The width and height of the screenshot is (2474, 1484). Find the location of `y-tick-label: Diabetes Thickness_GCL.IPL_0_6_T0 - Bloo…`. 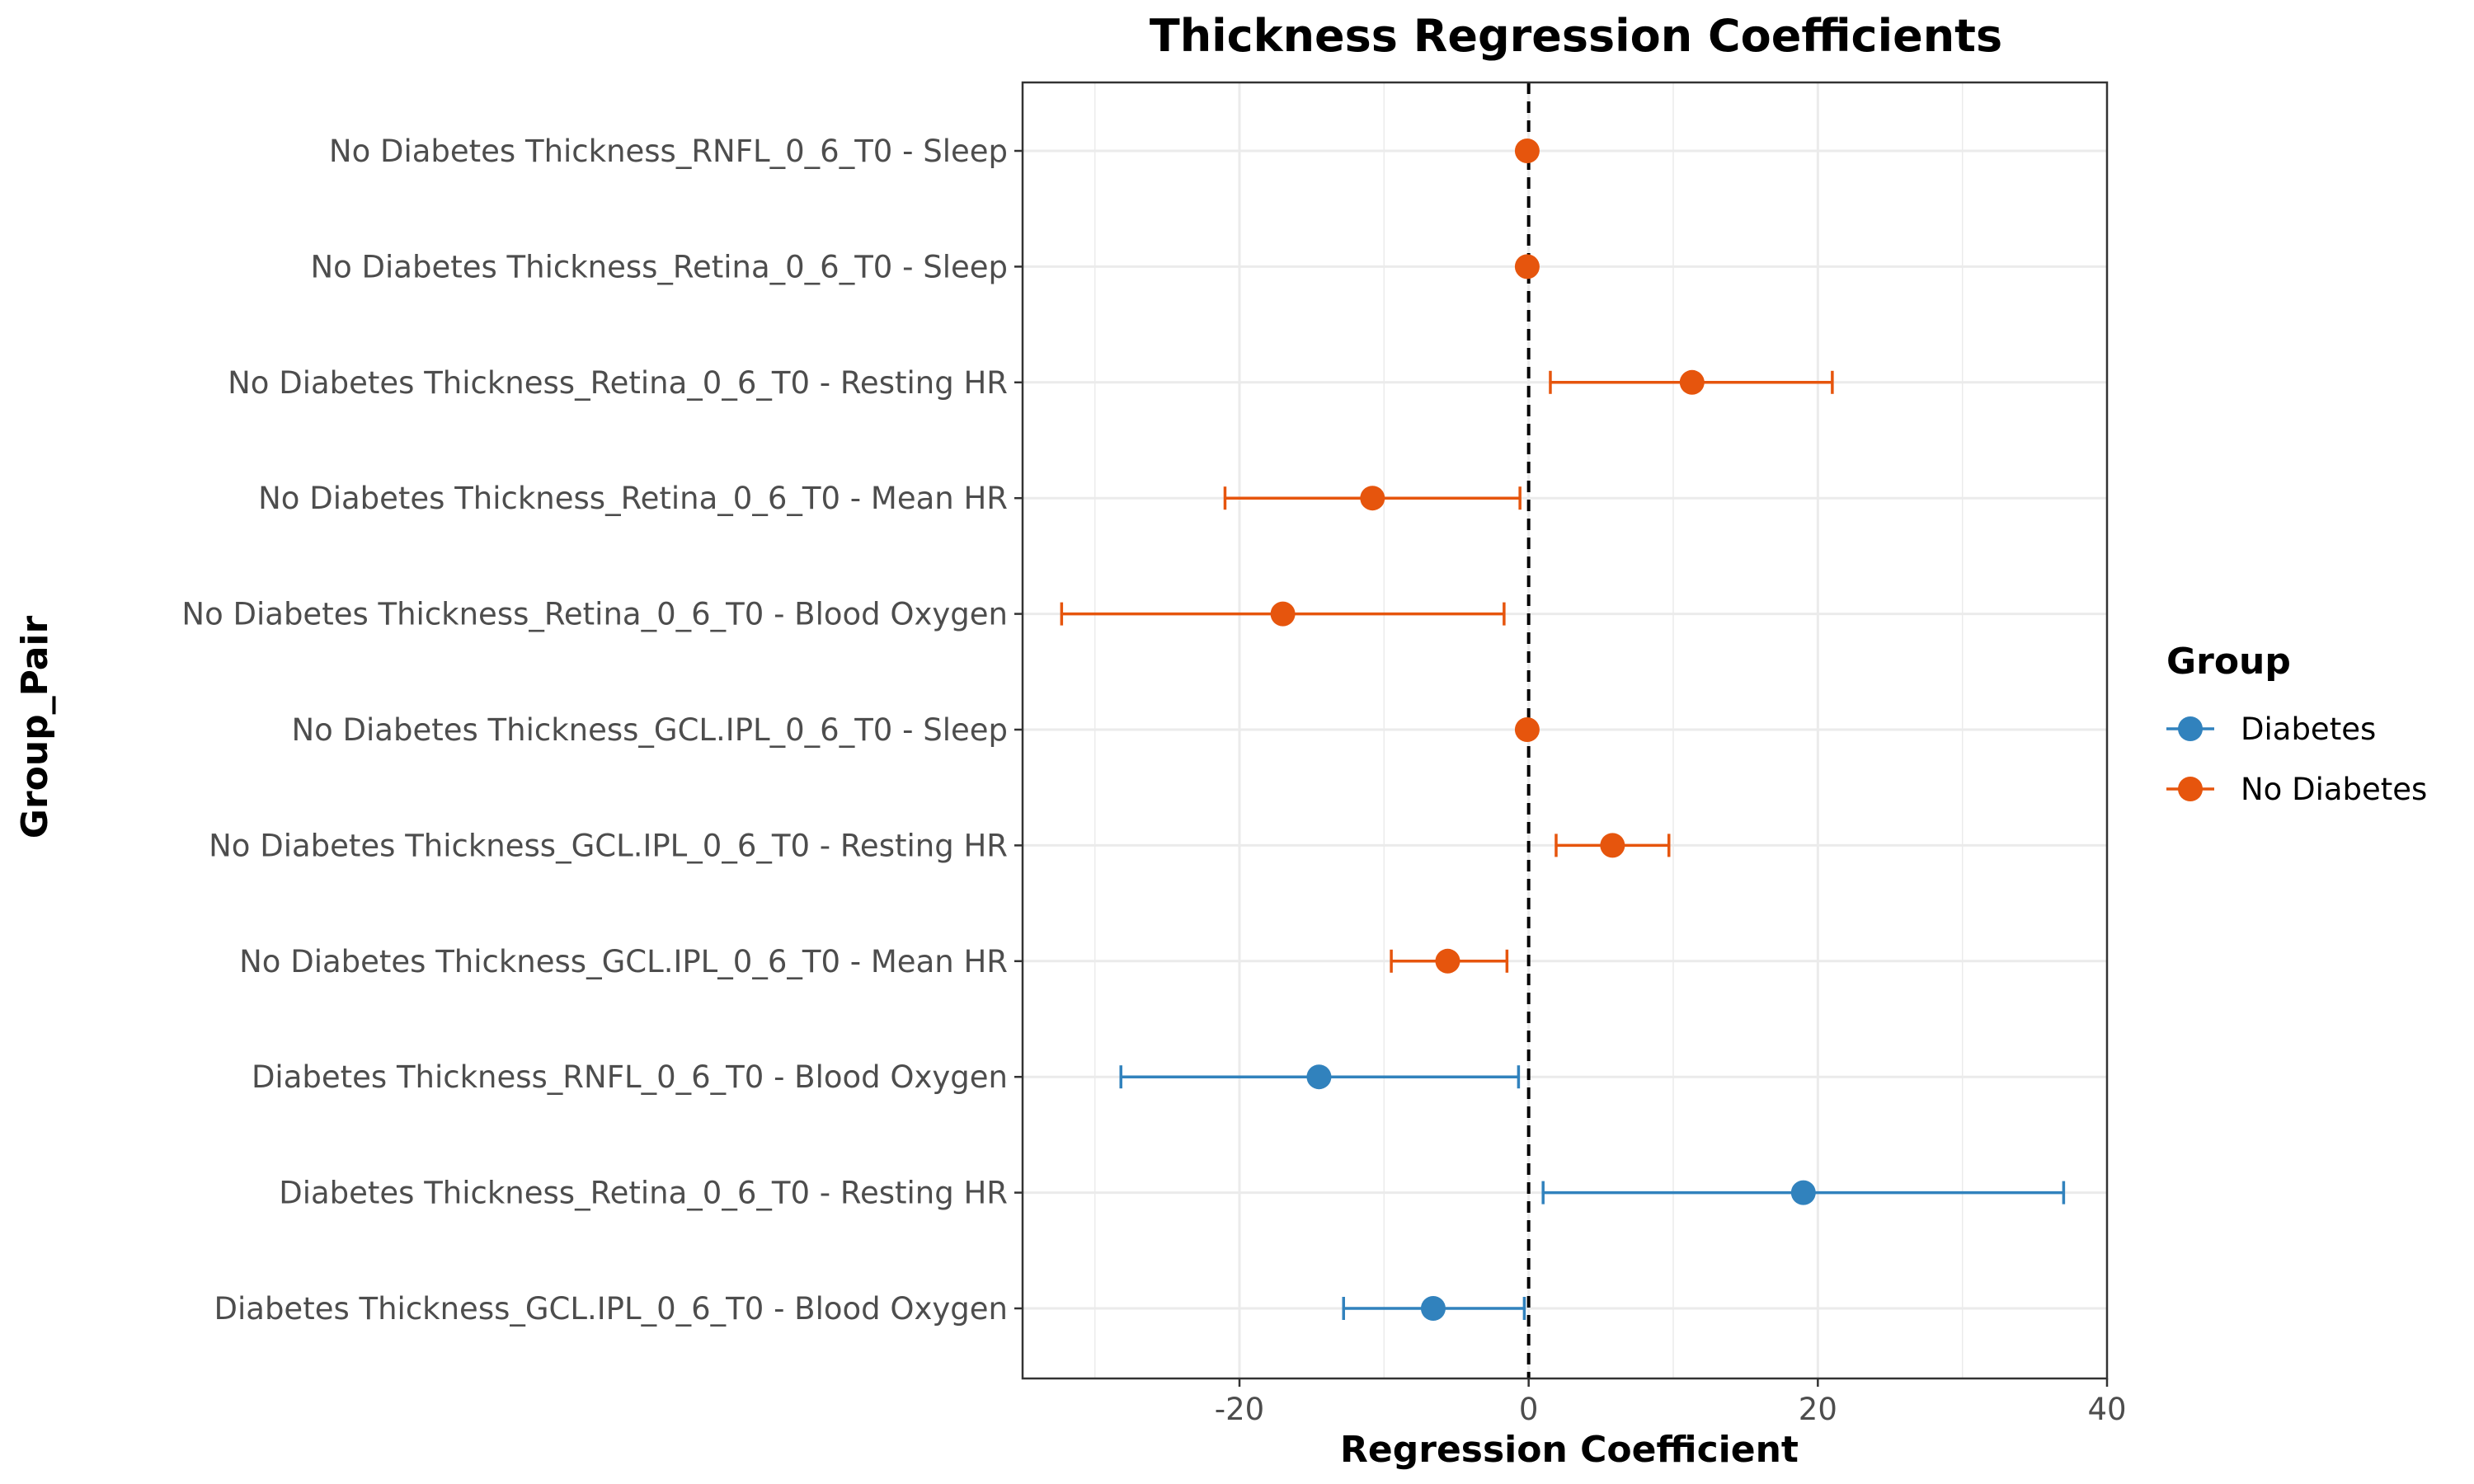

y-tick-label: Diabetes Thickness_GCL.IPL_0_6_T0 - Bloo… is located at coordinates (611, 1309).